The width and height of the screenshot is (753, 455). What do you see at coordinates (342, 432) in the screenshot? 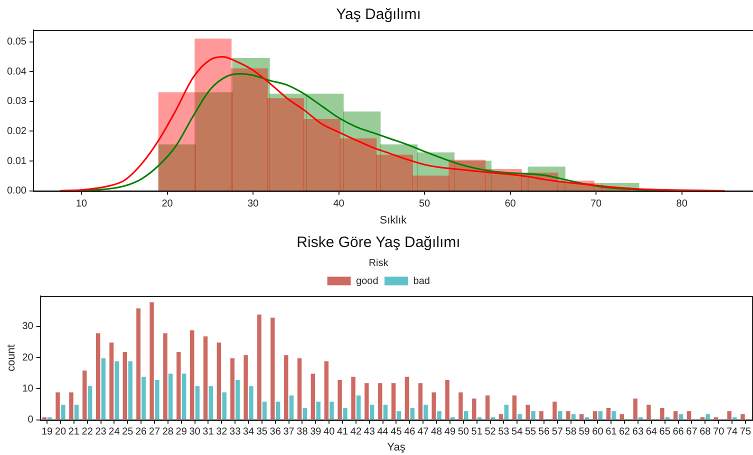
I see `x-tick-label: 41` at bounding box center [342, 432].